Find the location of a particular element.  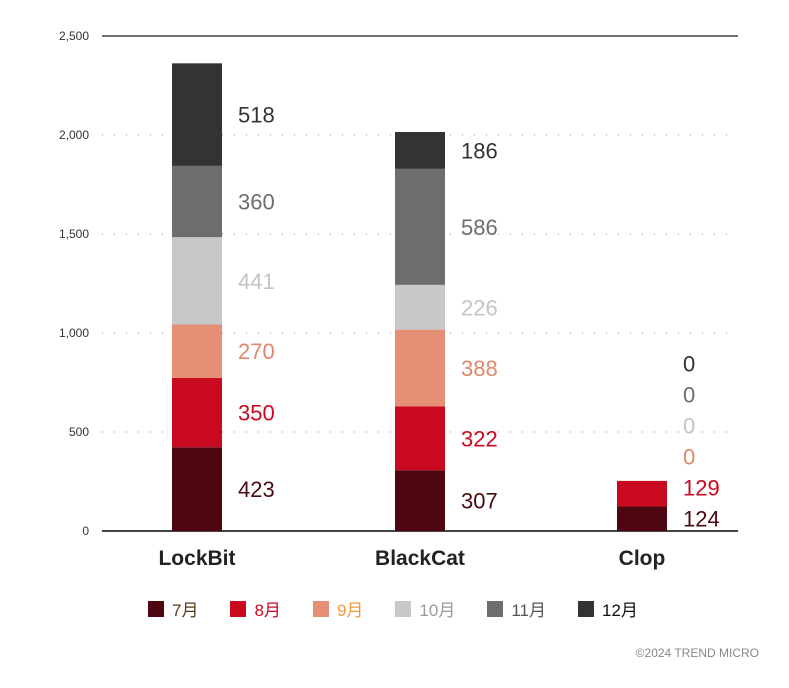

legend-item: 8月 is located at coordinates (255, 608).